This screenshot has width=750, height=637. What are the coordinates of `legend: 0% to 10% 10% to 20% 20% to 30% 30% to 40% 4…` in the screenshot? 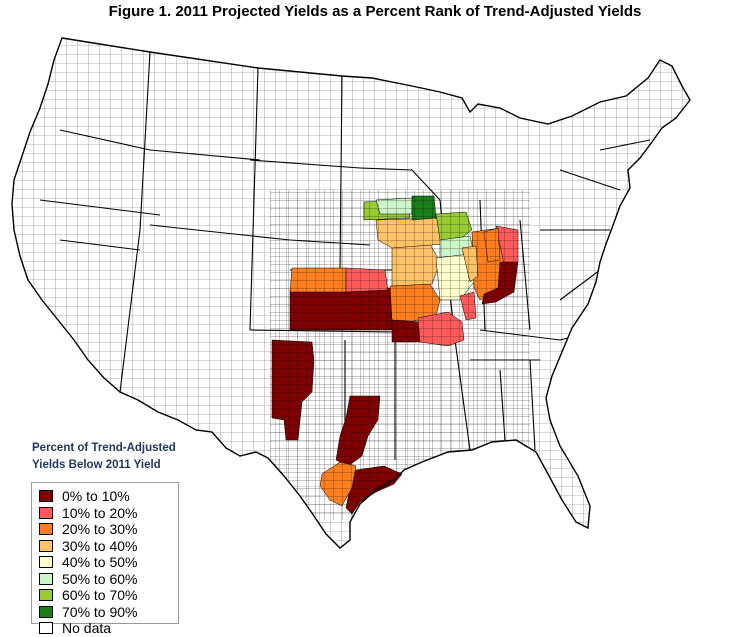 It's located at (105, 559).